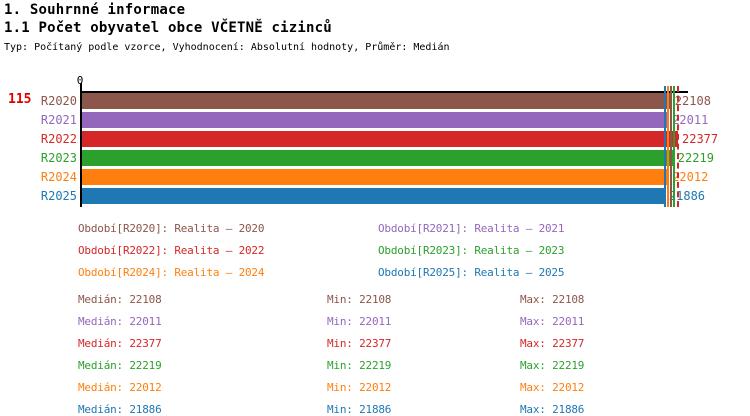 The image size is (750, 416). Describe the element at coordinates (692, 101) in the screenshot. I see `bar-value-label: 22108` at that location.